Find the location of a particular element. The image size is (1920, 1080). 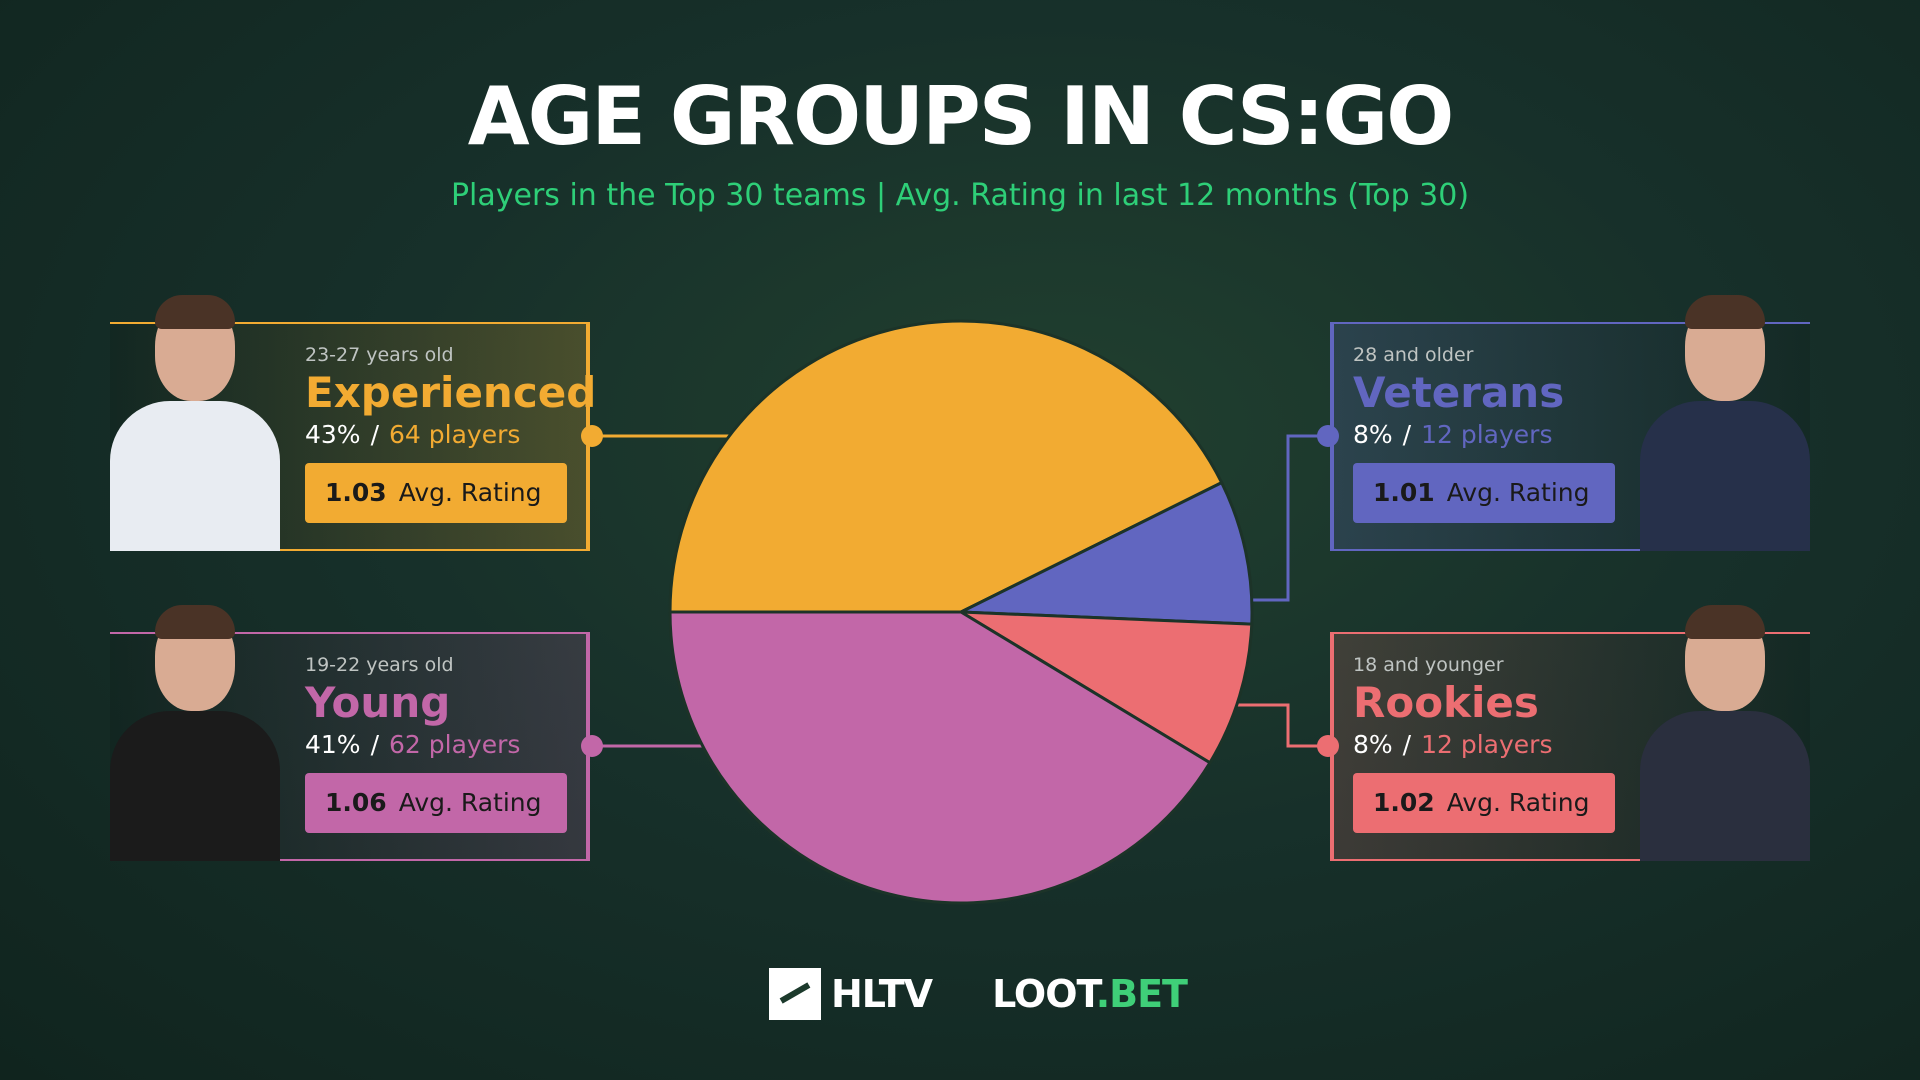

group-stats: 41%/62 players is located at coordinates (413, 744).